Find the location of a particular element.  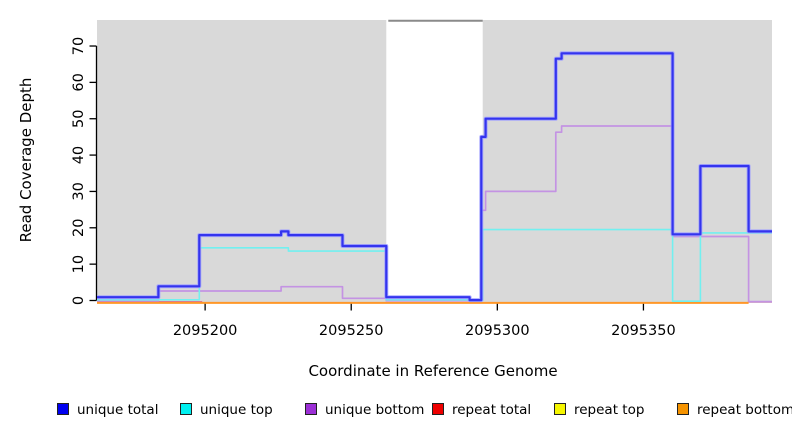

y-tick-label: 30 is located at coordinates (79, 191).